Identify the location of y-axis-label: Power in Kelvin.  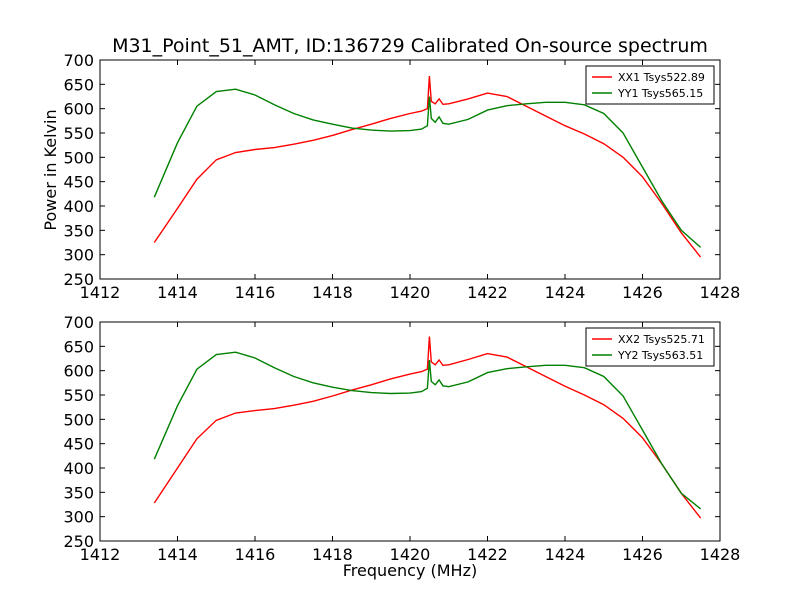
(50, 169).